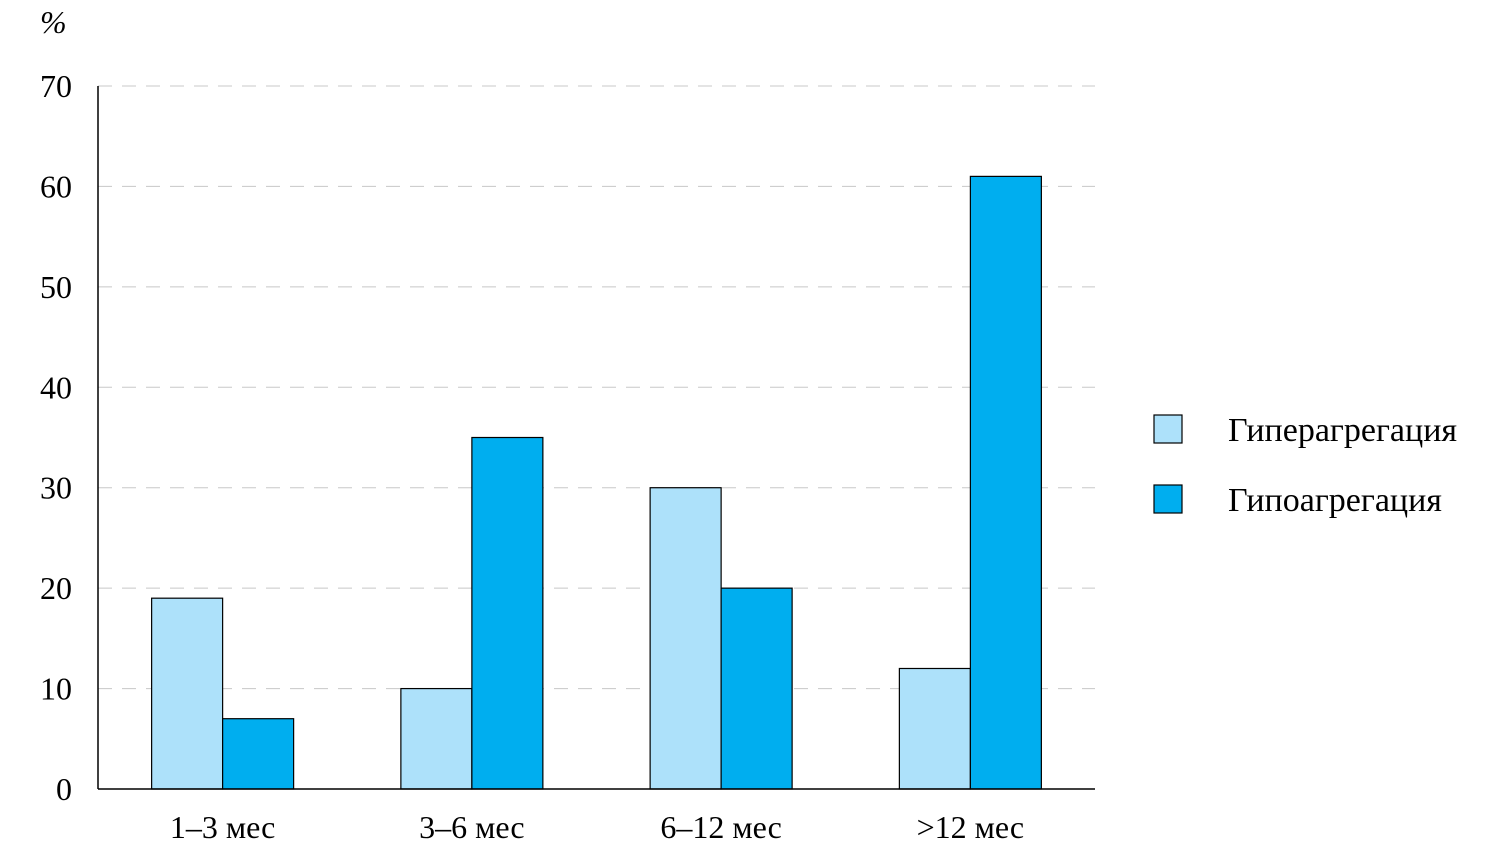 Image resolution: width=1511 pixels, height=862 pixels. Describe the element at coordinates (56, 186) in the screenshot. I see `y-tick-label: 60` at that location.